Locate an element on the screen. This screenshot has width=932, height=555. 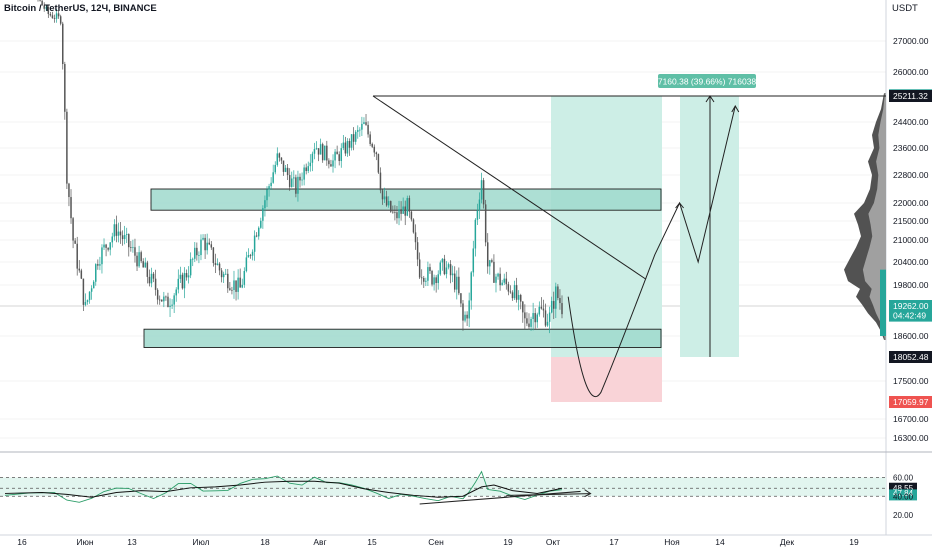
long-position-target-area is located at coordinates (606, 226).